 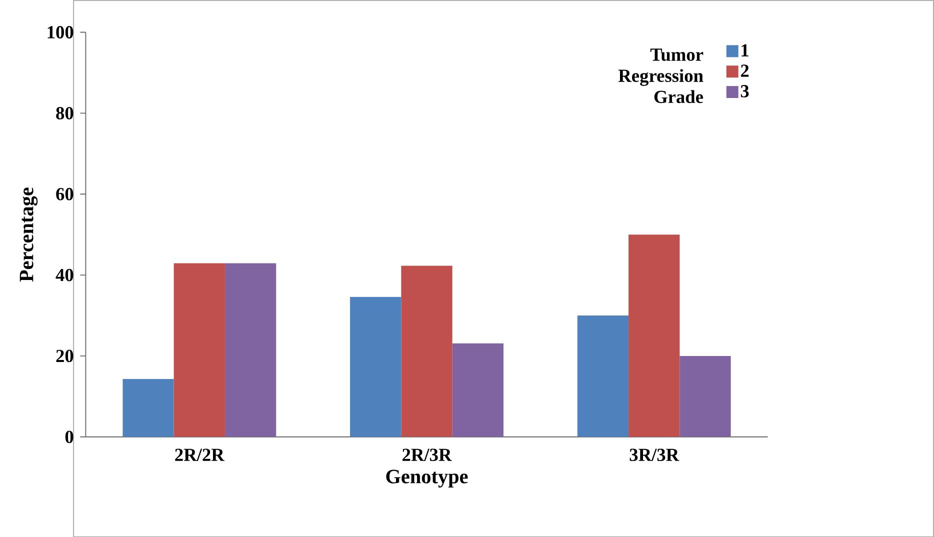 What do you see at coordinates (69, 436) in the screenshot?
I see `y-tick-label: 0` at bounding box center [69, 436].